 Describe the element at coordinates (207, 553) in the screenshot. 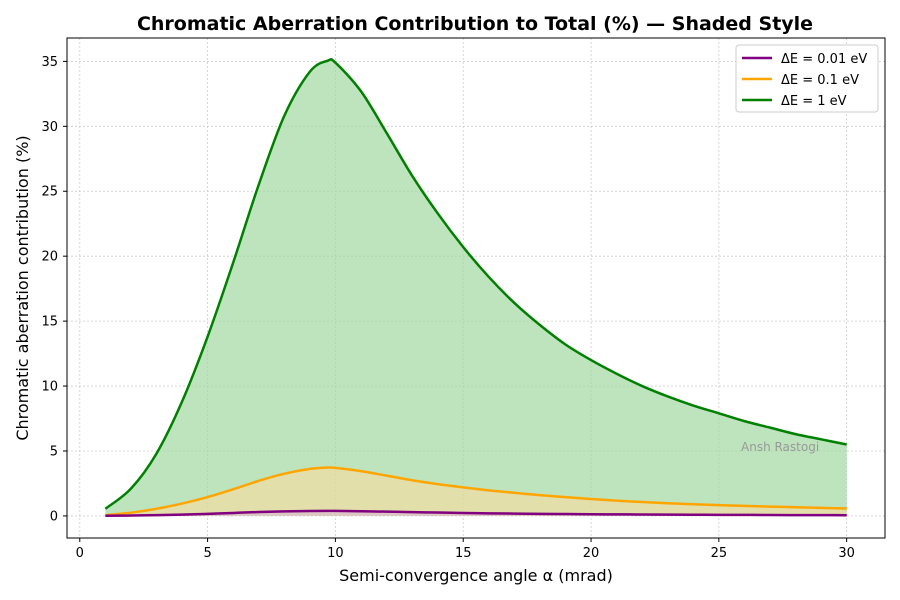

I see `x-tick-label: 5` at that location.